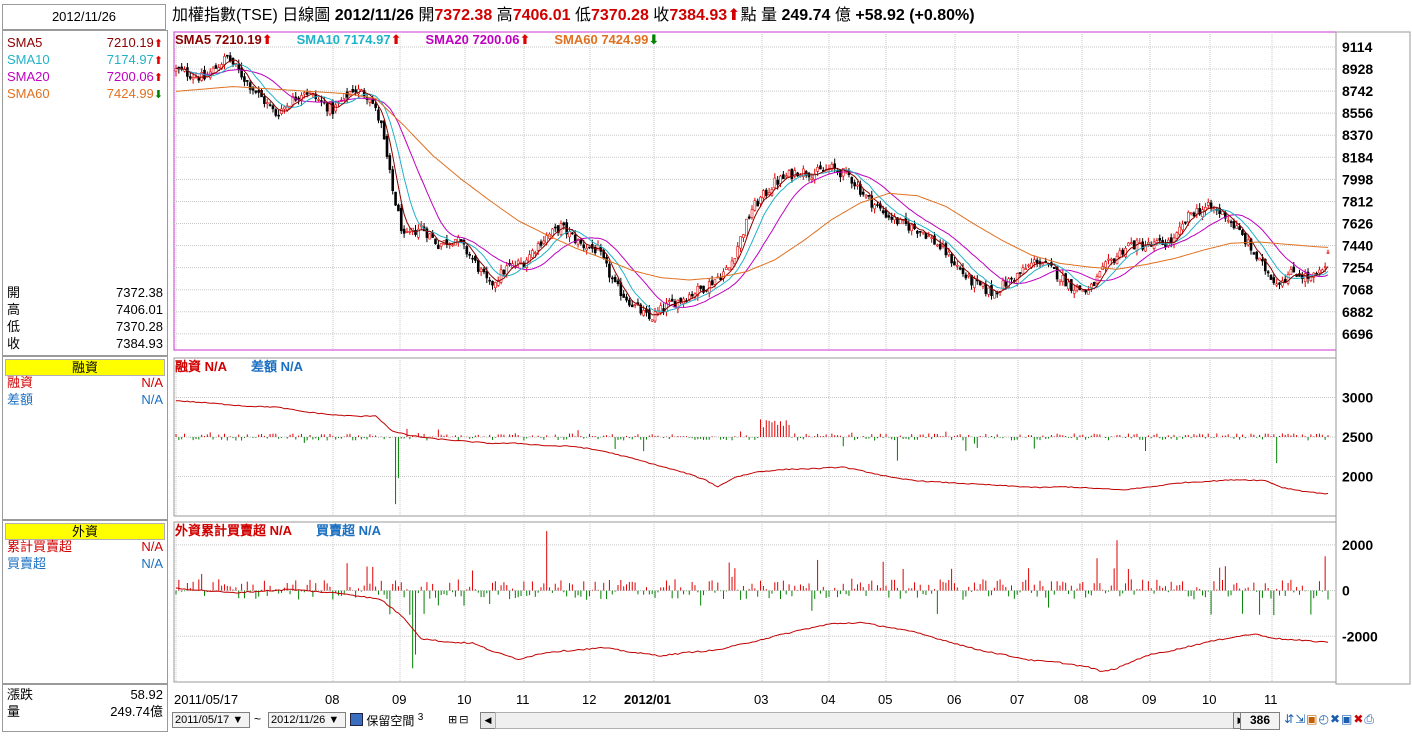  What do you see at coordinates (85, 438) in the screenshot?
I see `sidebar-margin-panel: 融資 融資 N/A 差額 N/A` at bounding box center [85, 438].